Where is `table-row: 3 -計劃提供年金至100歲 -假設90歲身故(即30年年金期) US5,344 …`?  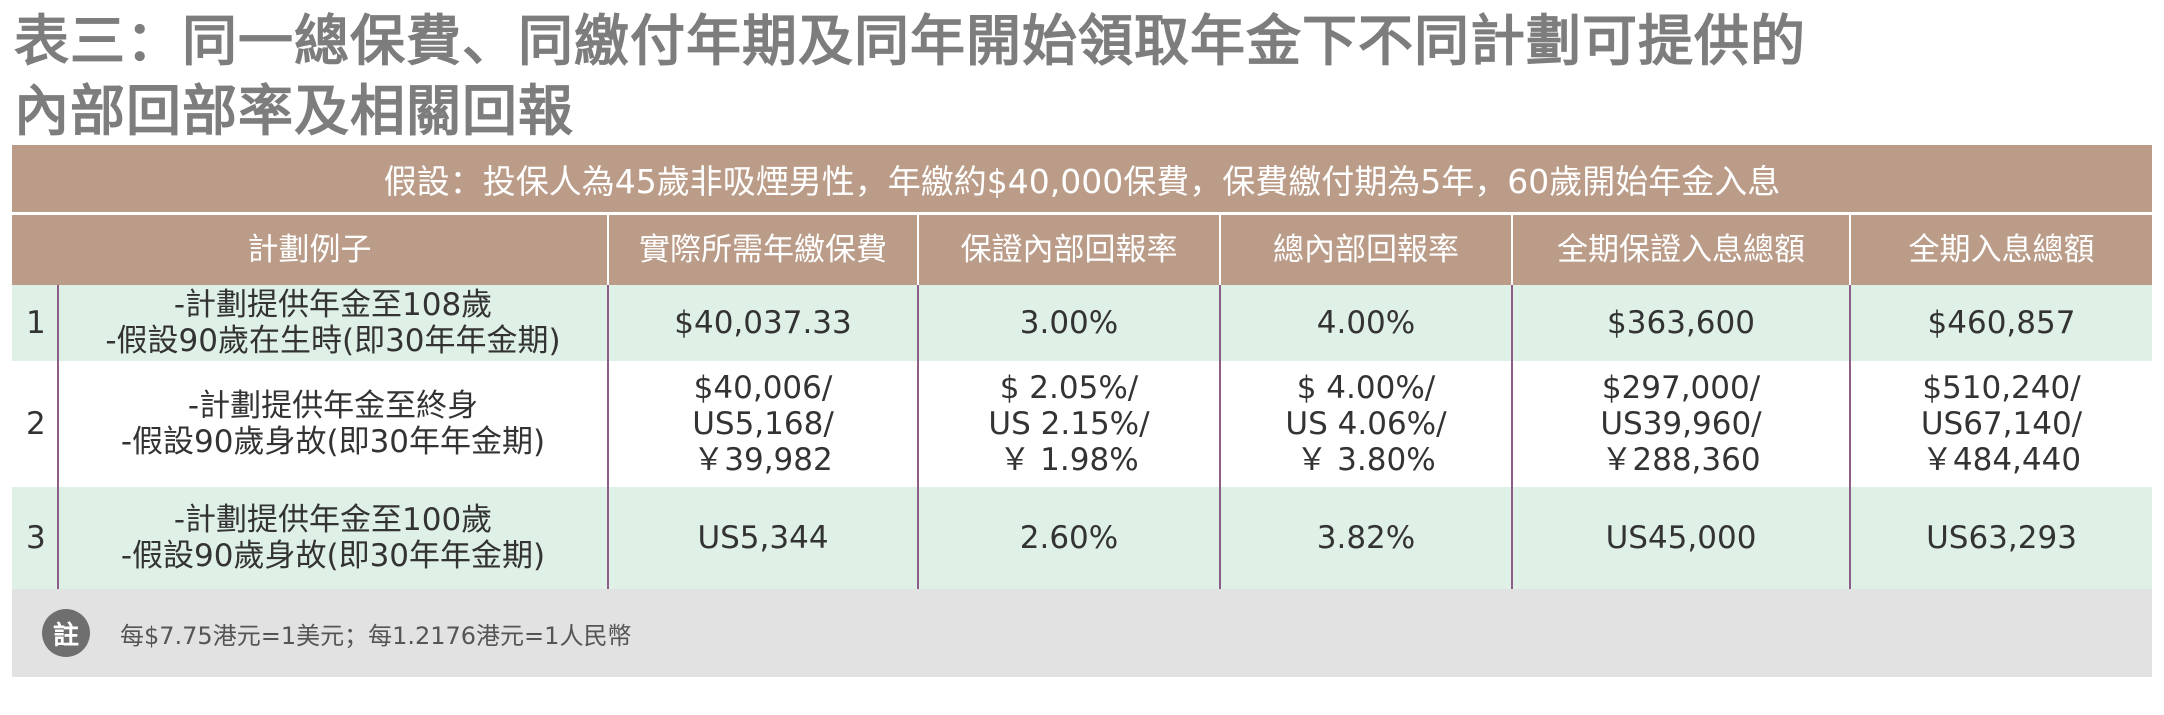
table-row: 3 -計劃提供年金至100歲 -假設90歲身故(即30年年金期) US5,344 … is located at coordinates (1082, 538).